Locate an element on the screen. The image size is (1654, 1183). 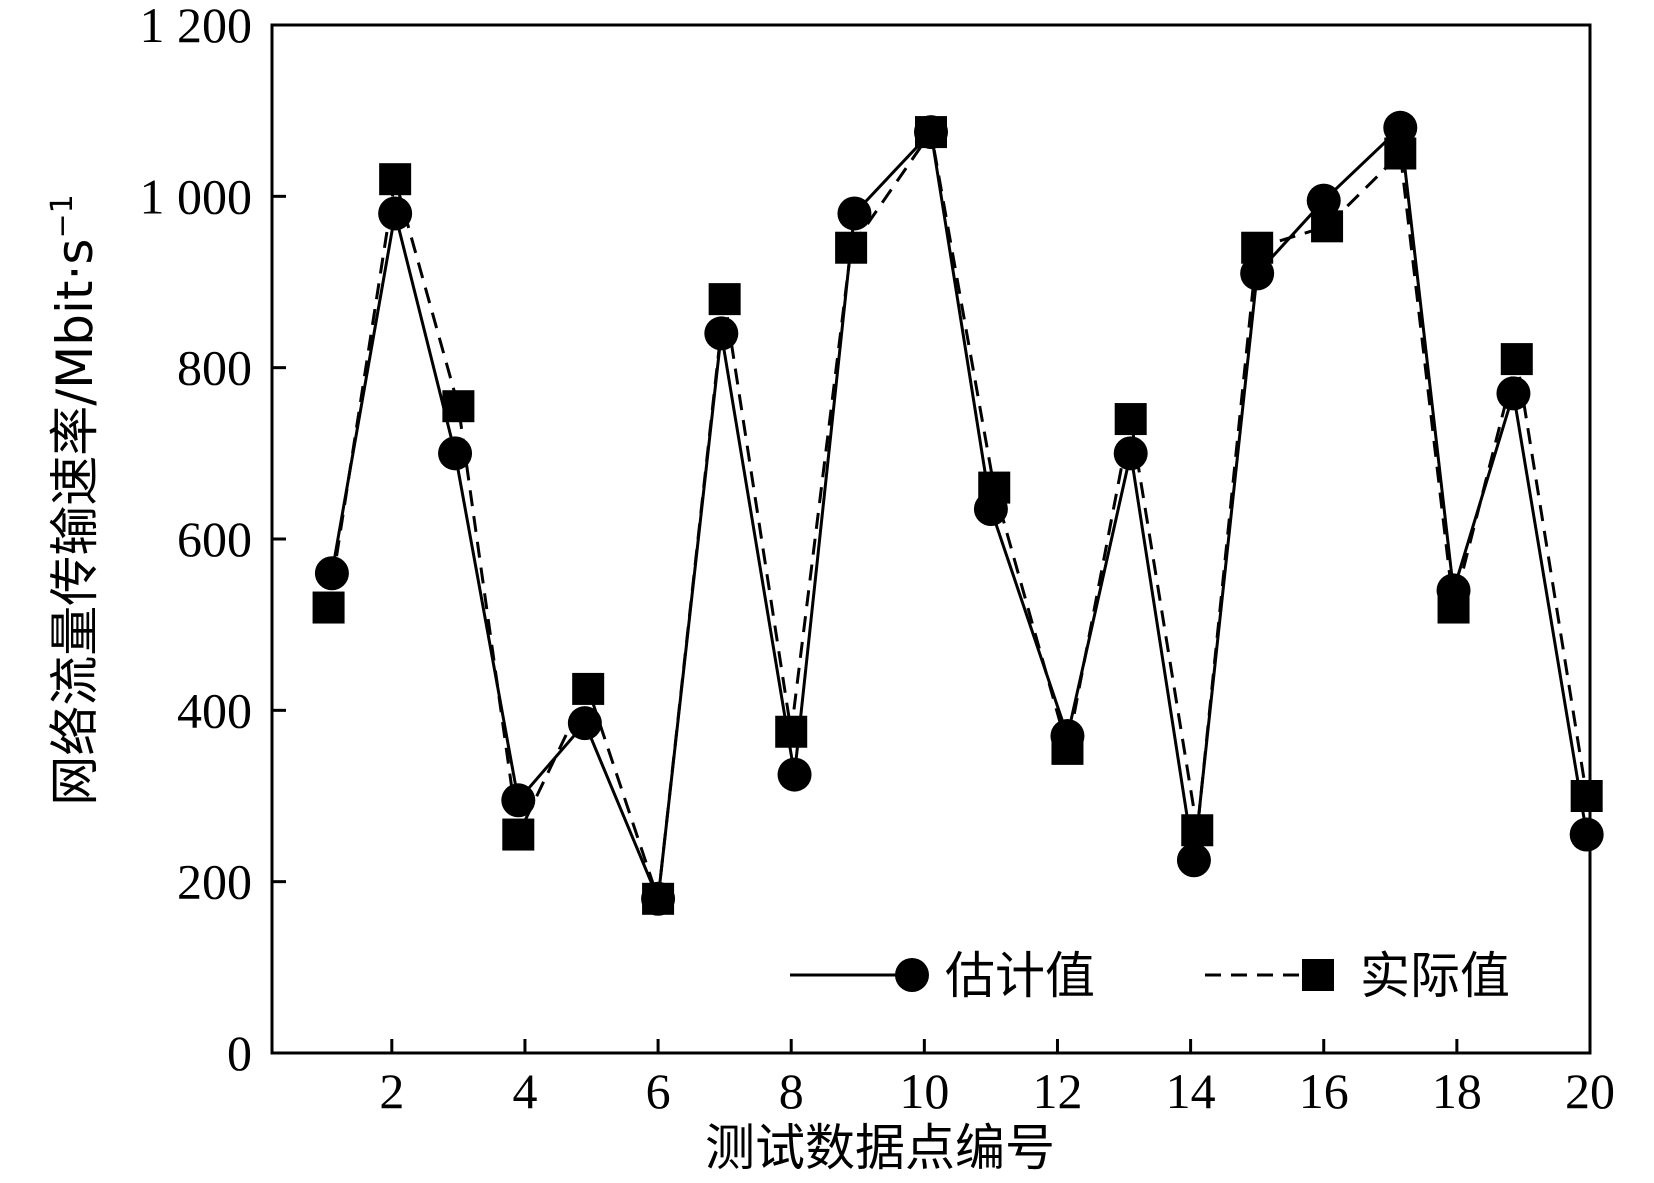
y-tick-label: 600 is located at coordinates (214, 539).